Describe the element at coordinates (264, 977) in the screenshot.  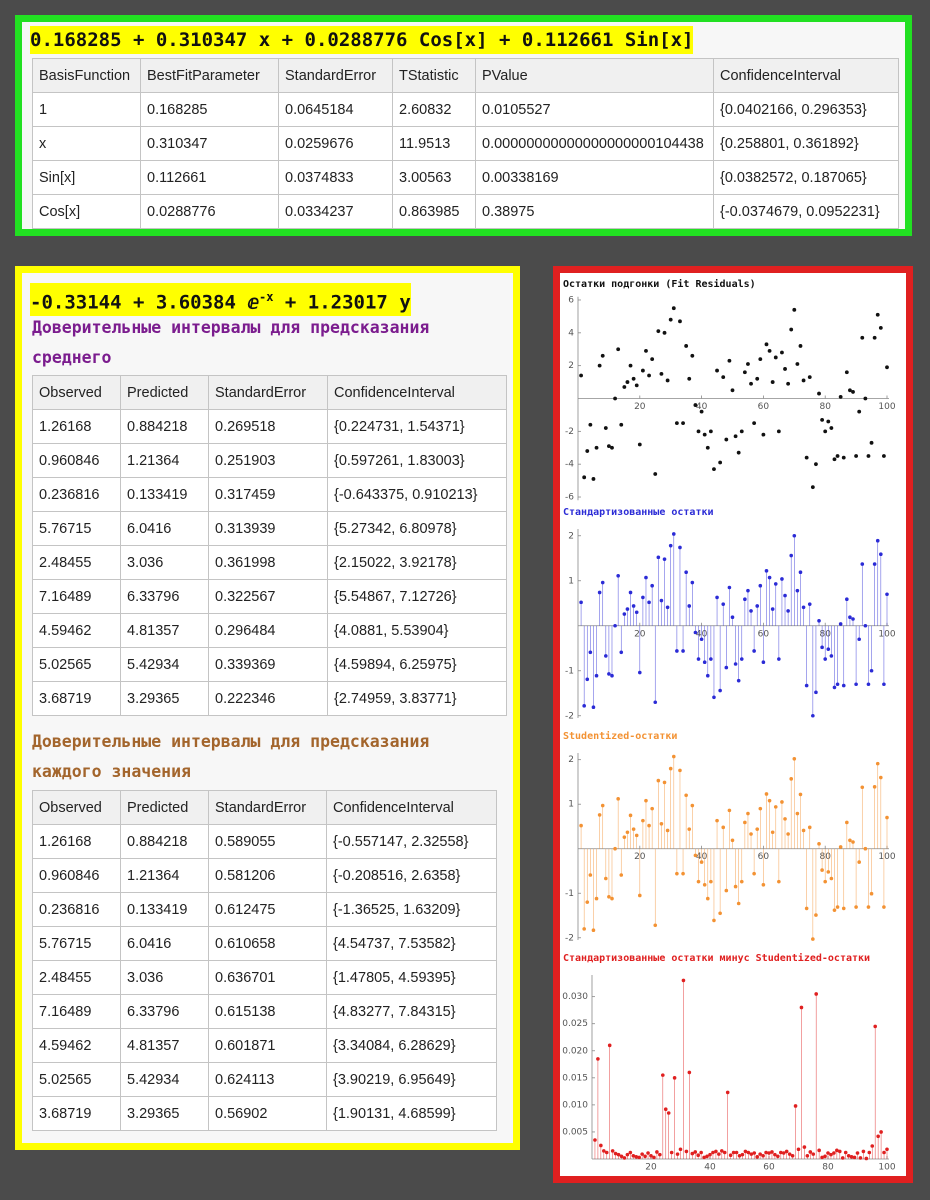
I see `table-row: 2.48455 3.036 0.636701 {1.47805, 4.59395}` at that location.